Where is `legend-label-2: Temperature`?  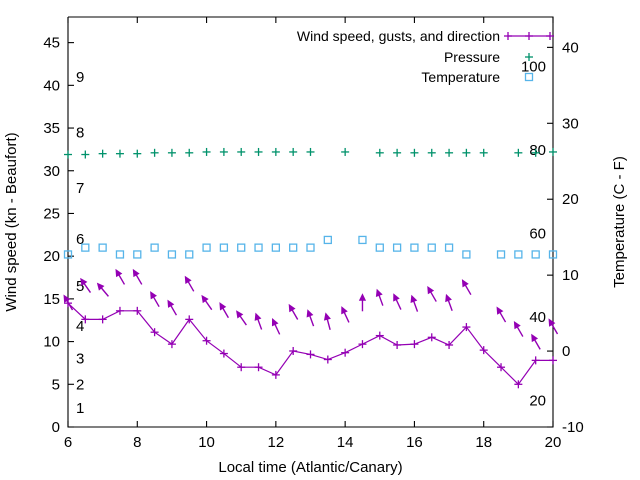 legend-label-2: Temperature is located at coordinates (460, 77).